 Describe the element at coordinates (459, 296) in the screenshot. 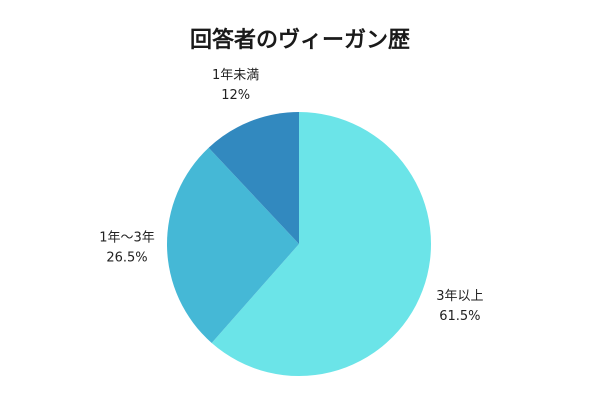

I see `slice-category-label: 3年以上` at that location.